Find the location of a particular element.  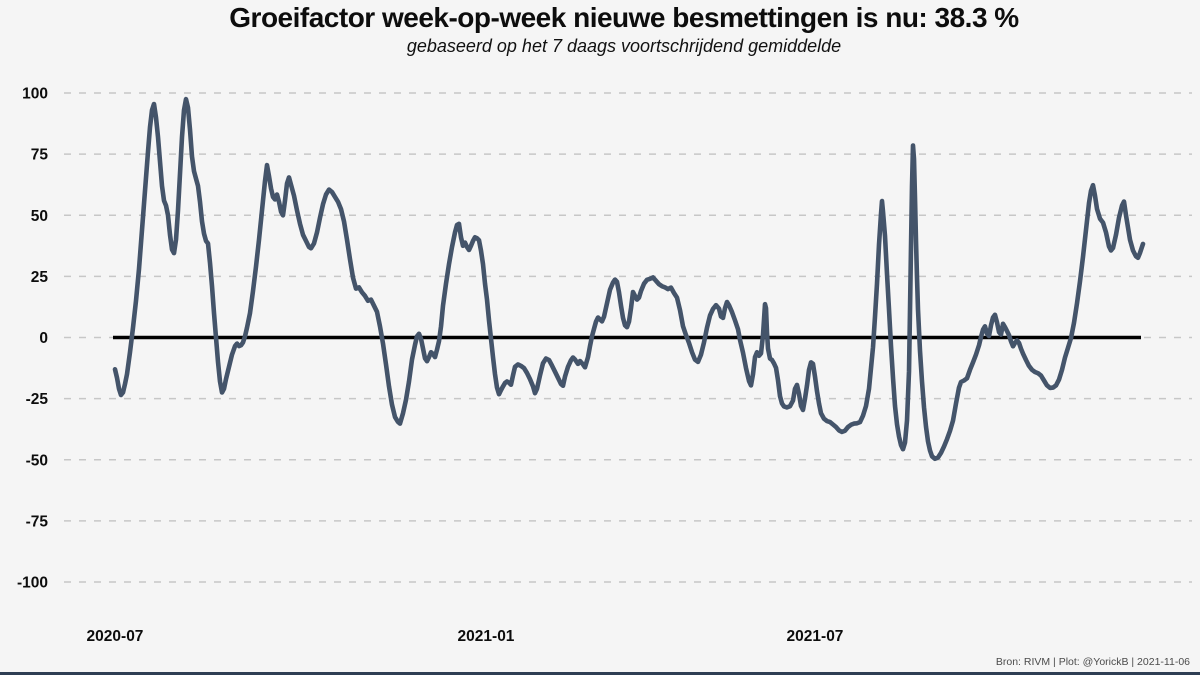

x-tick-label: 2021-01 is located at coordinates (486, 636).